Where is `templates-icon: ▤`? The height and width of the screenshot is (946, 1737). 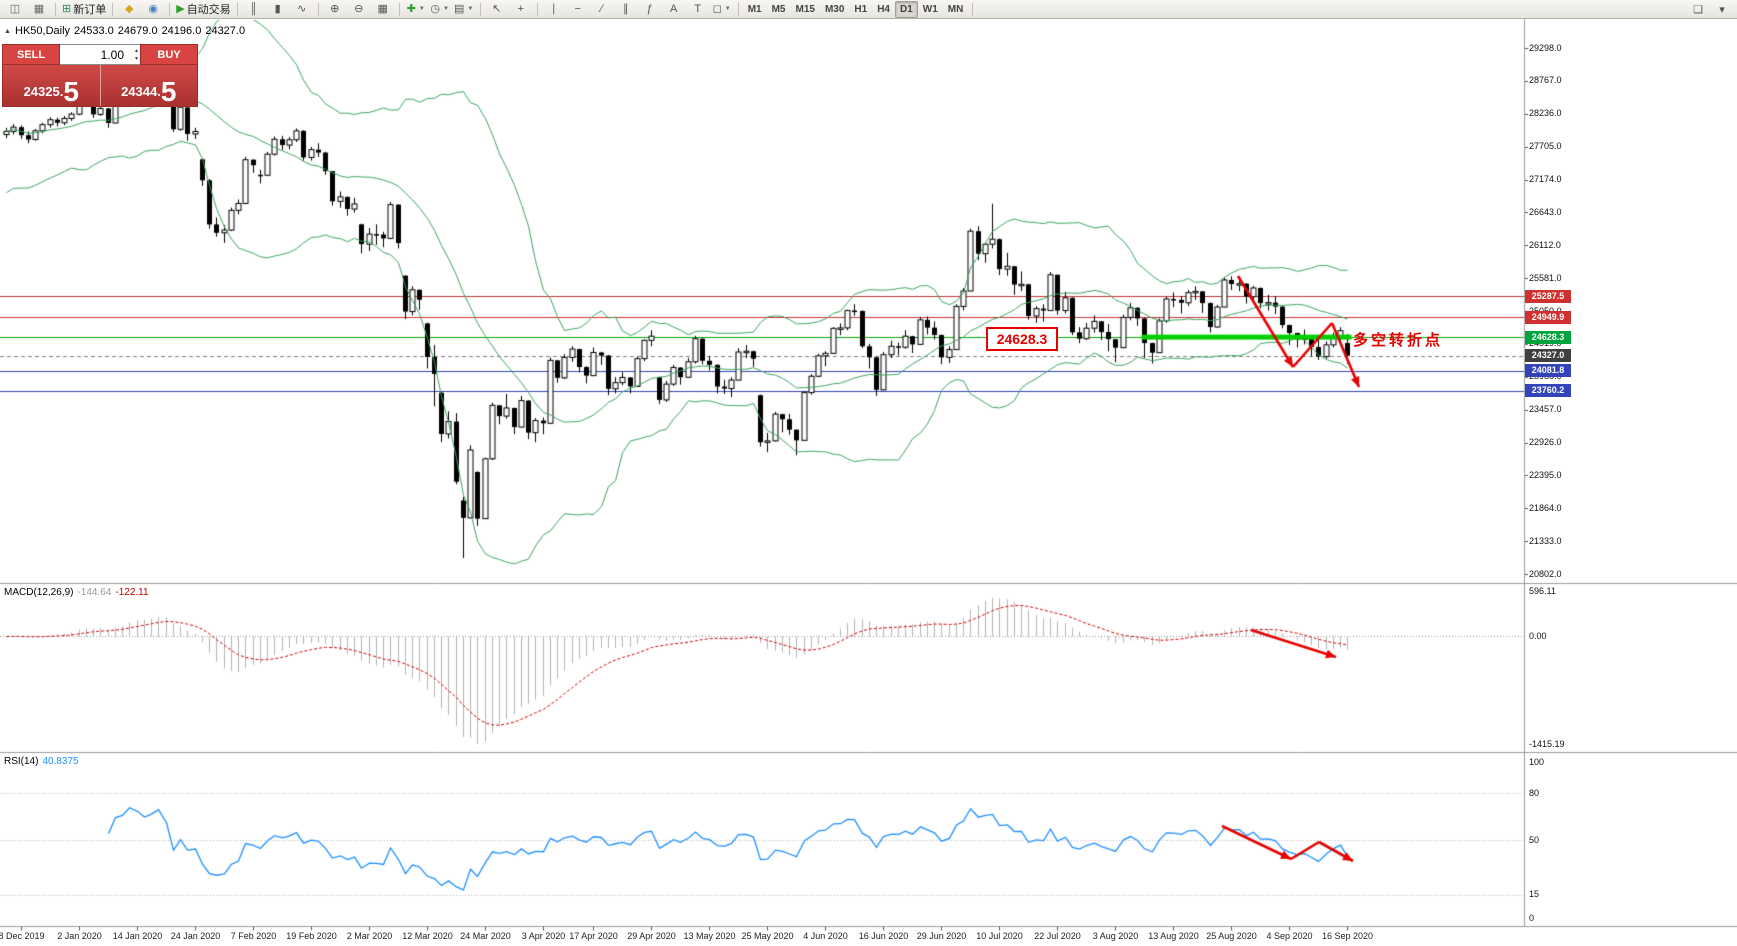 templates-icon: ▤ is located at coordinates (459, 8).